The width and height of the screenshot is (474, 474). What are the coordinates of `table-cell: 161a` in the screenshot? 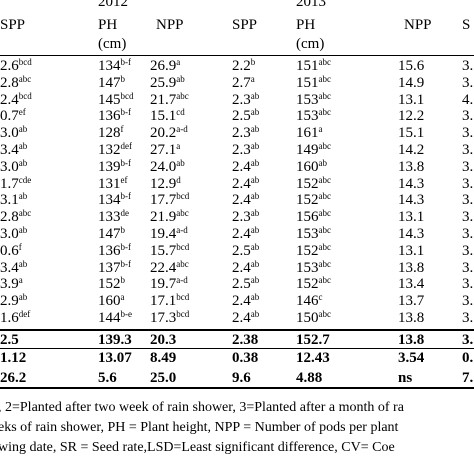 It's located at (309, 133).